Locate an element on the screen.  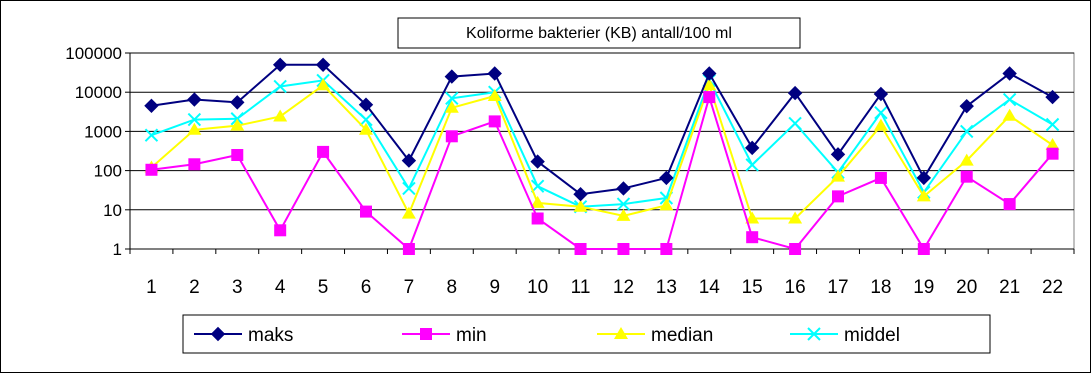
legend-marker-middel is located at coordinates (814, 334).